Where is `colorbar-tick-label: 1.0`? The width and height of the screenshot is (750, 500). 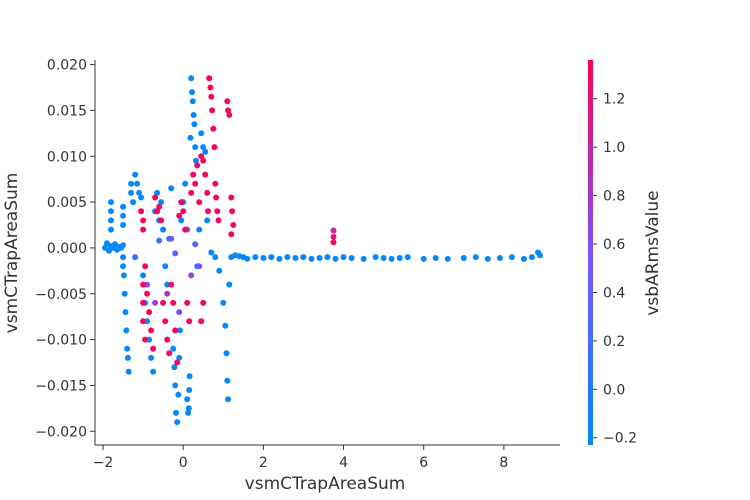 colorbar-tick-label: 1.0 is located at coordinates (614, 148).